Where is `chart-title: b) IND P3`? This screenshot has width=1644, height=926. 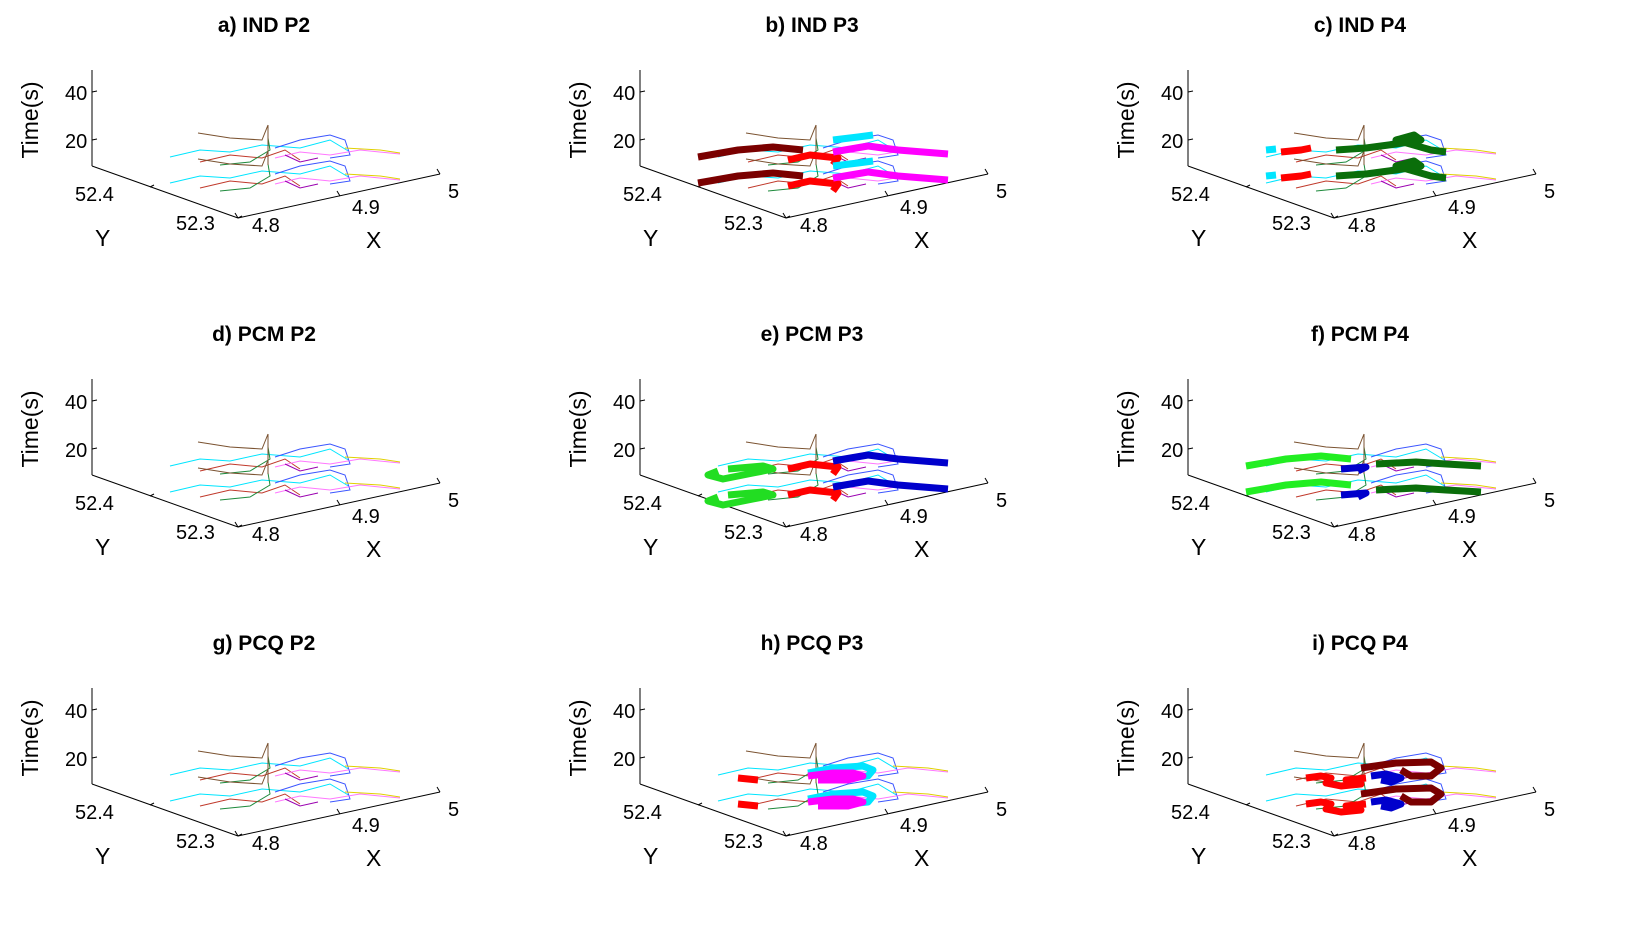 chart-title: b) IND P3 is located at coordinates (811, 25).